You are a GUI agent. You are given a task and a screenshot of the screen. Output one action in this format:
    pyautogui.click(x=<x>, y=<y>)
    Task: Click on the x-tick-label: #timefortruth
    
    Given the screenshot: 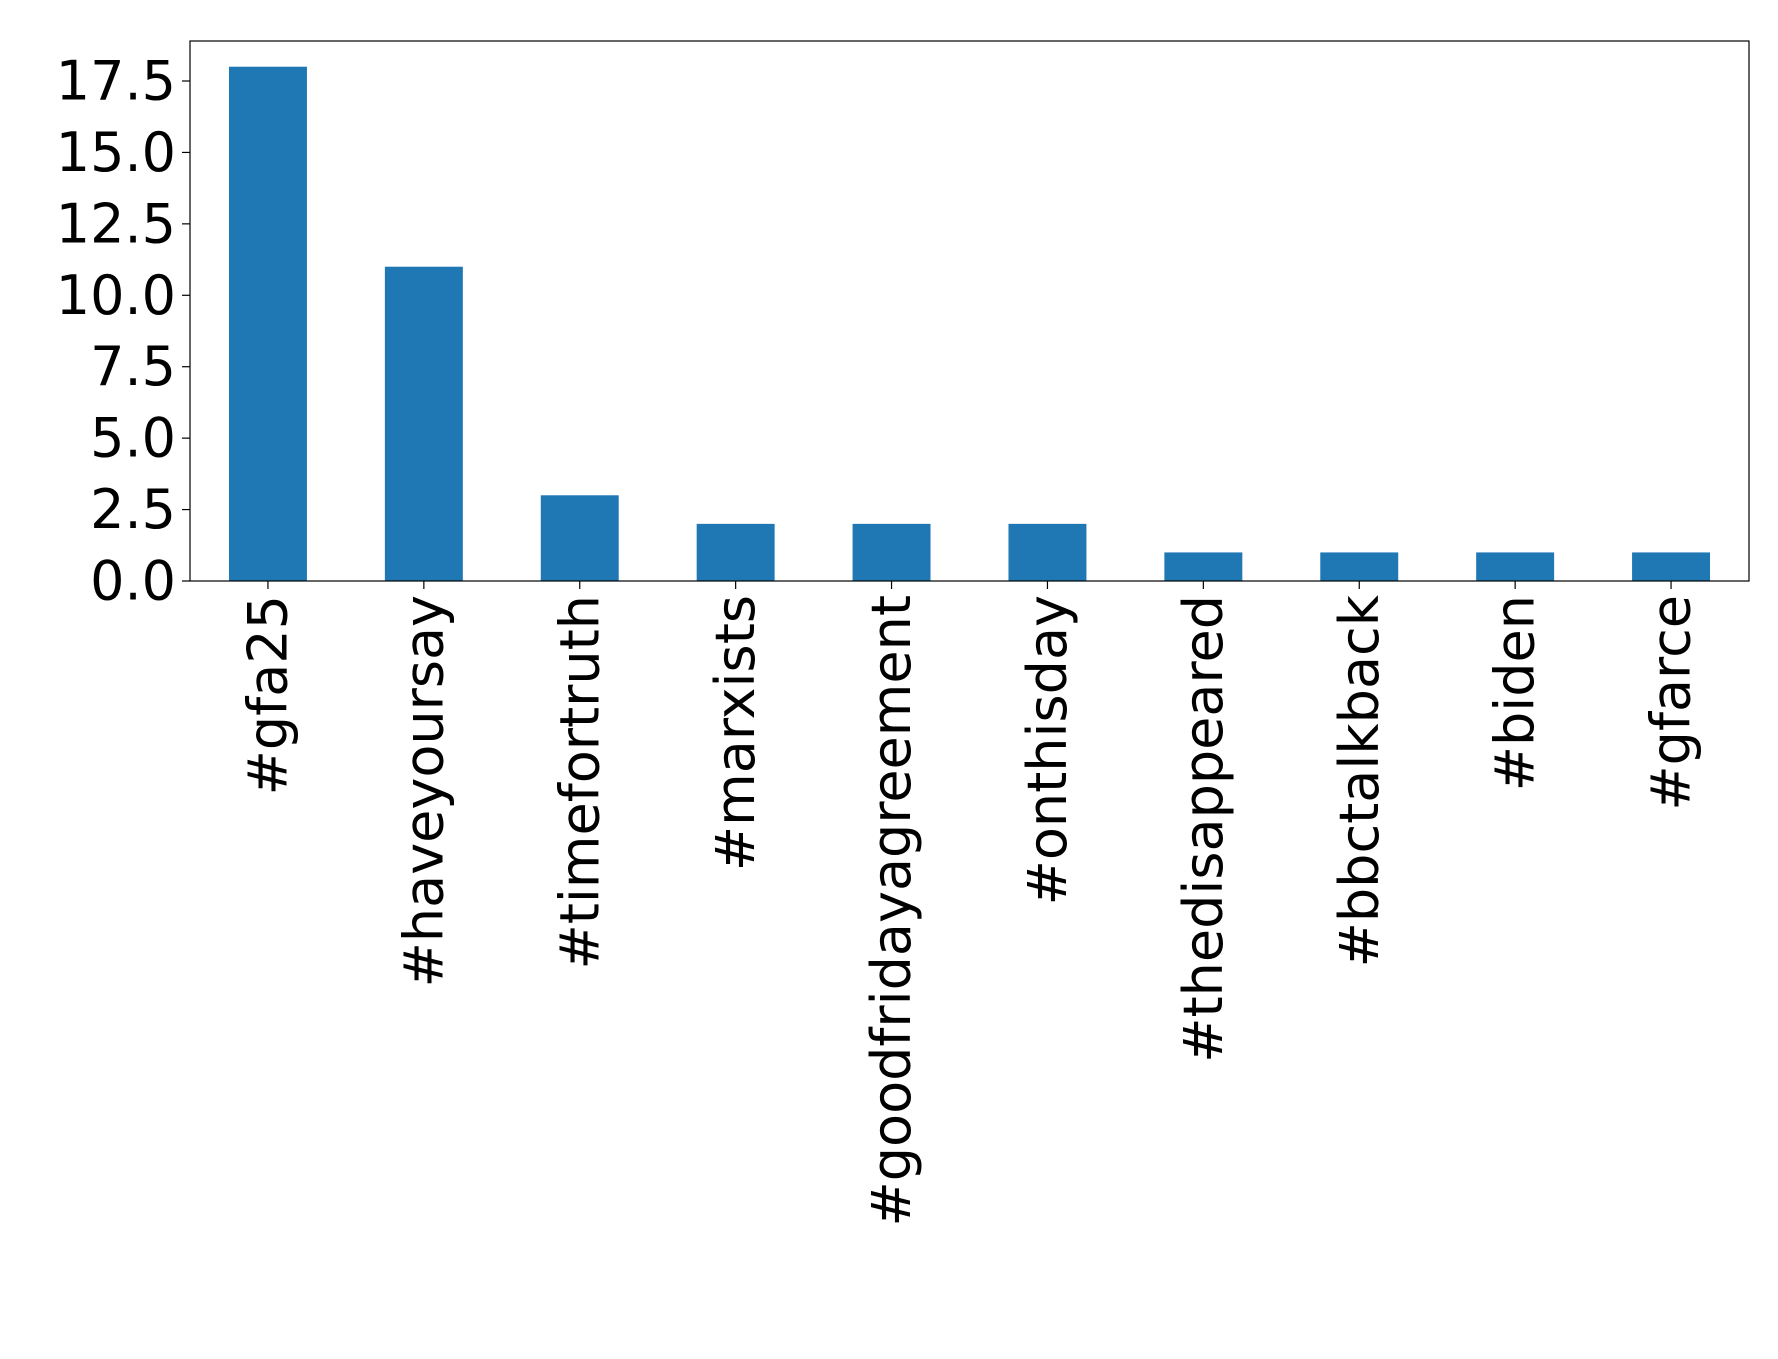 What is the action you would take?
    pyautogui.click(x=579, y=782)
    